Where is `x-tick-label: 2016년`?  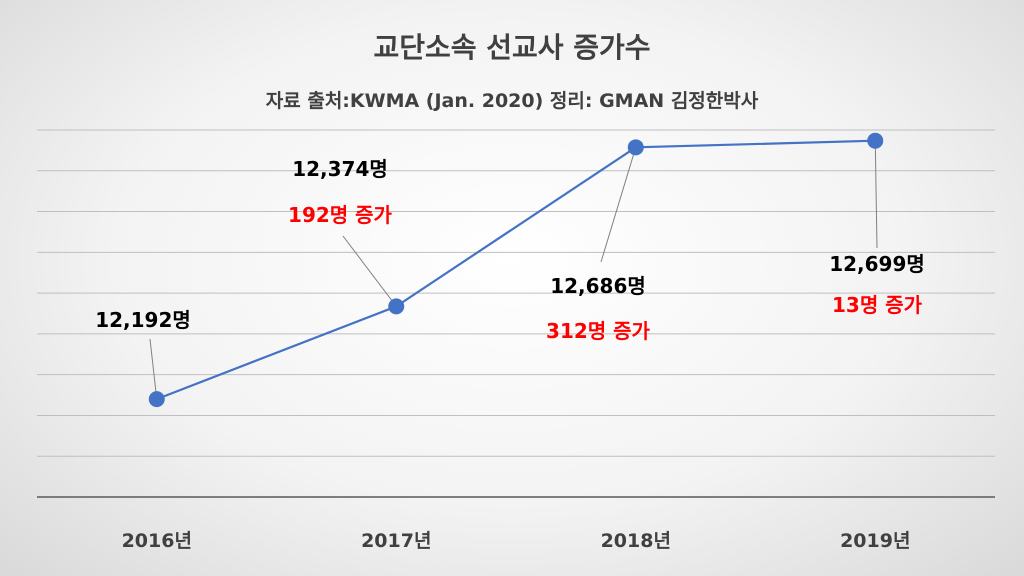
x-tick-label: 2016년 is located at coordinates (157, 541).